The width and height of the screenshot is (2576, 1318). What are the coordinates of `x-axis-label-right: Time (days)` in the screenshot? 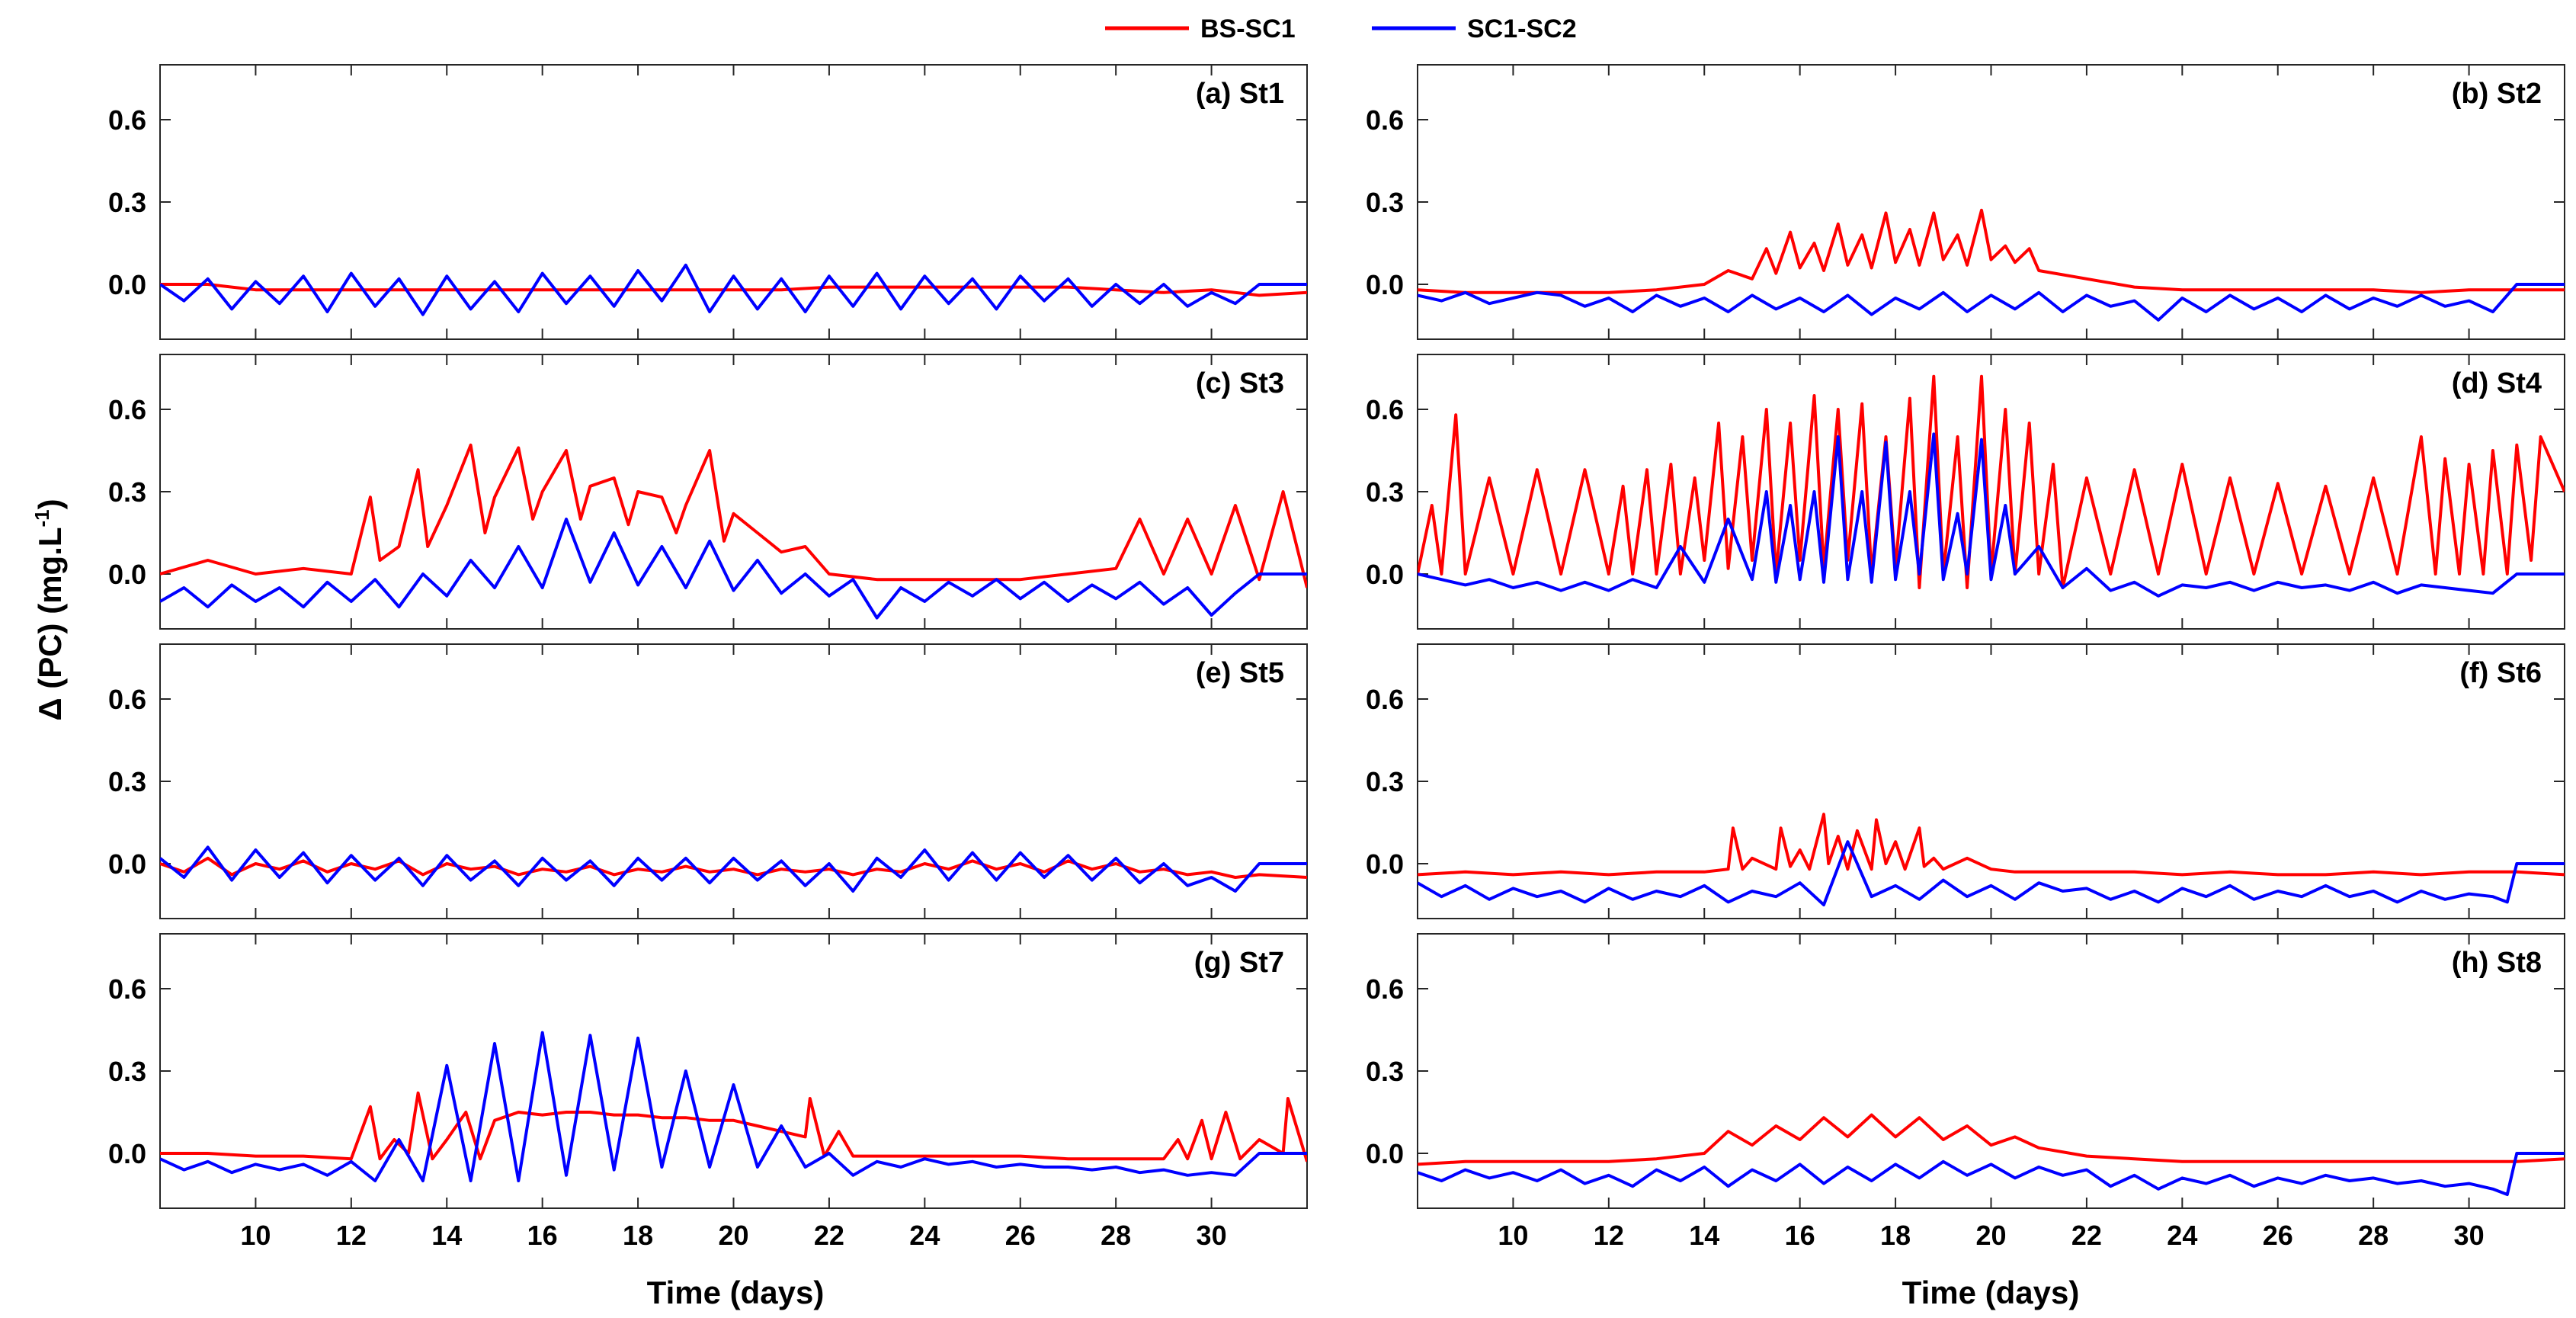 It's located at (1991, 1292).